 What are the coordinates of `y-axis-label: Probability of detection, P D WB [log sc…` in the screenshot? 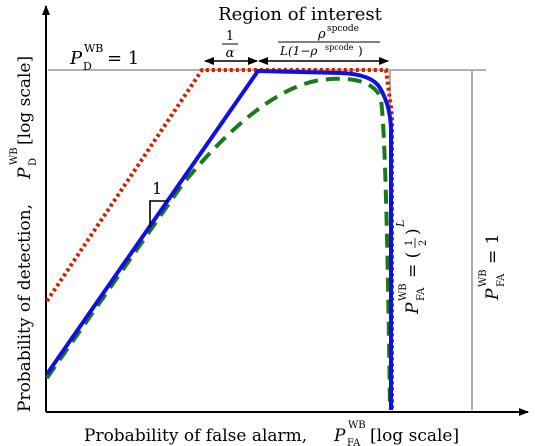 It's located at (24, 234).